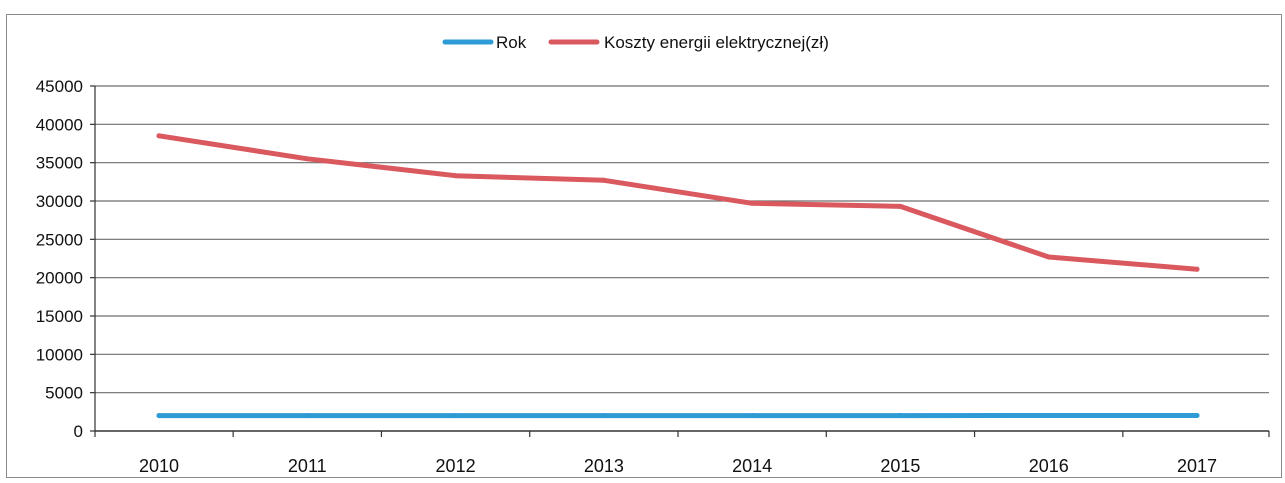 This screenshot has height=483, width=1285. Describe the element at coordinates (59, 201) in the screenshot. I see `y-tick-label: 30000` at that location.